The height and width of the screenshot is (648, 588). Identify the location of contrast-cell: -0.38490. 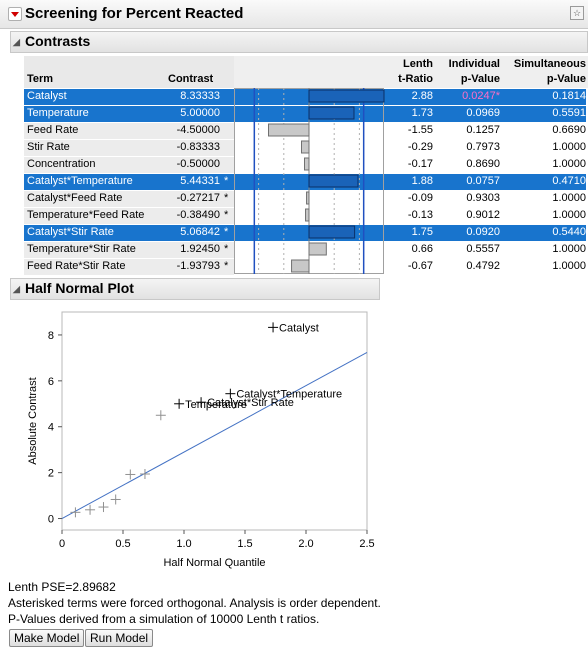
(198, 215).